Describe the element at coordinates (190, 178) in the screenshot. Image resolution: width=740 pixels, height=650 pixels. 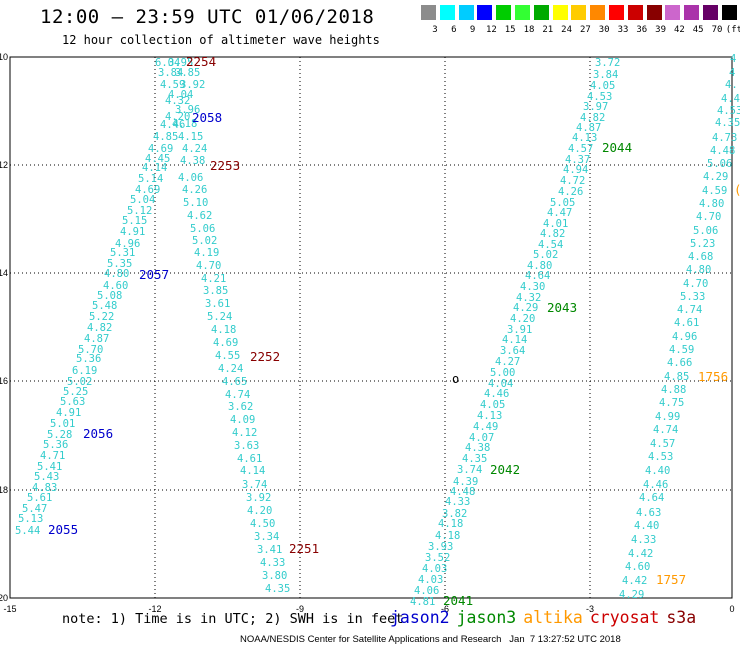
I see `wave-height-value: 4.06` at that location.